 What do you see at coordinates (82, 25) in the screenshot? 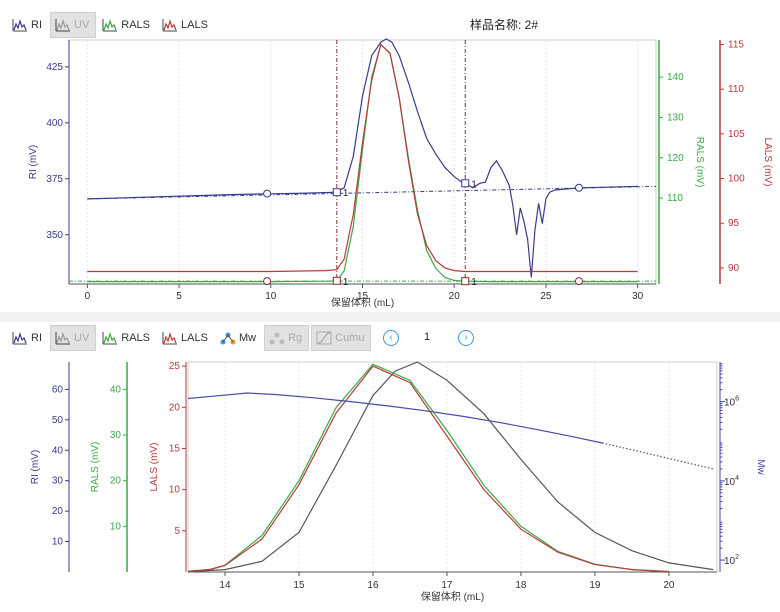
I see `top-toggle-label: UV` at bounding box center [82, 25].